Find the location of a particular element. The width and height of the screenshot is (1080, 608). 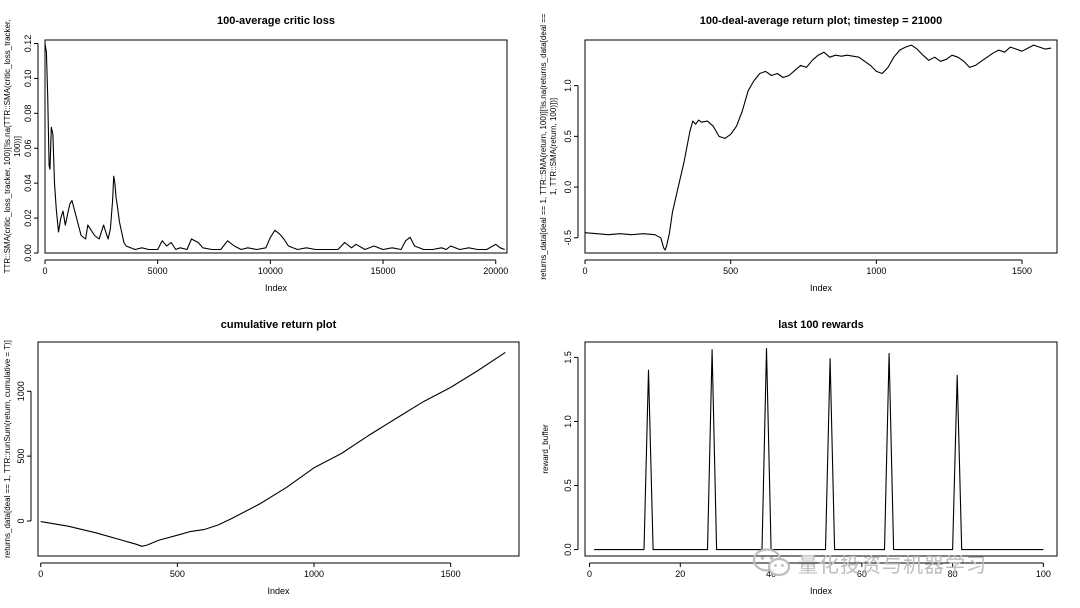

y-axis-label: 1, TTR::SMA(return, 100)])] is located at coordinates (553, 146).